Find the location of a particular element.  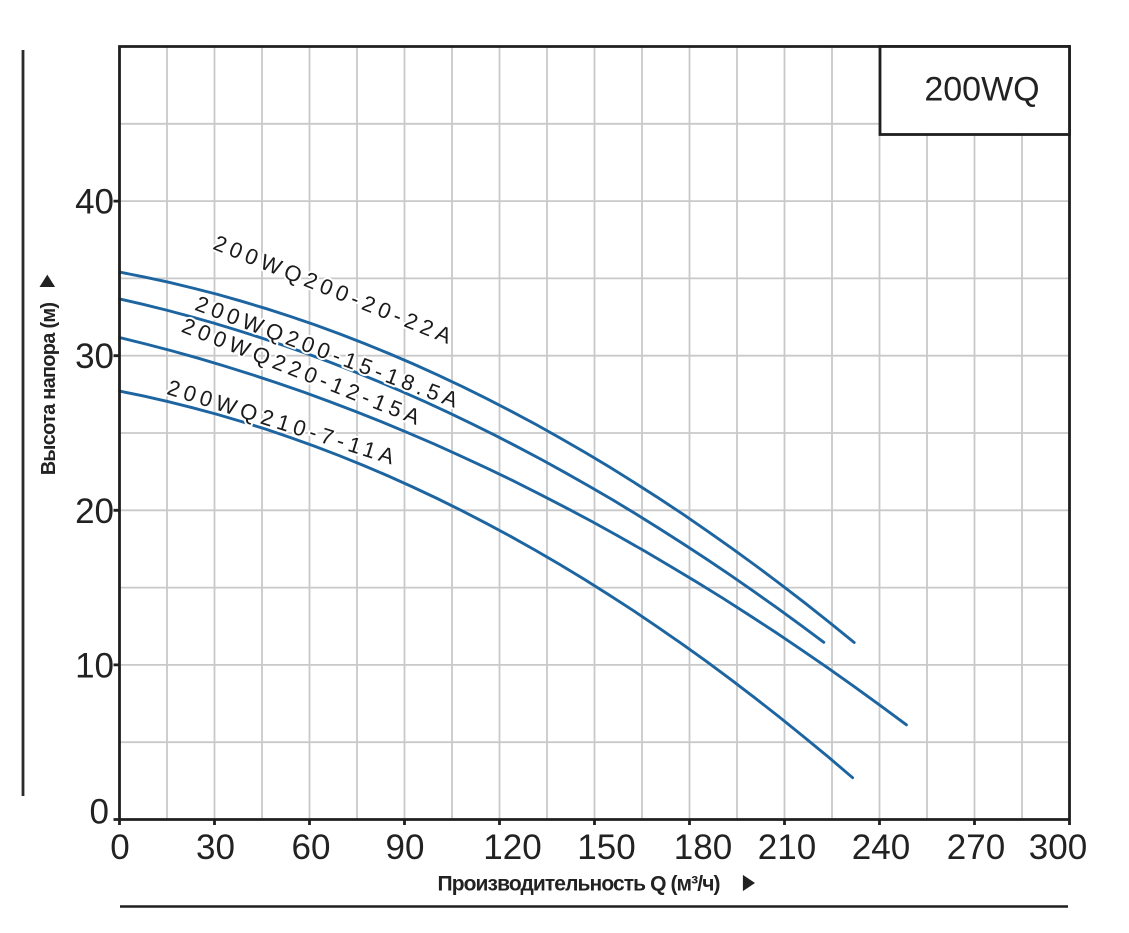

svg-text: 210 is located at coordinates (787, 847).